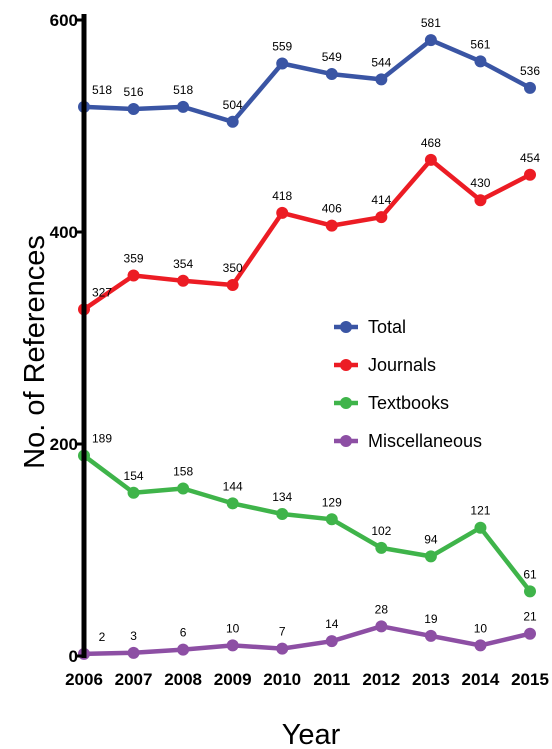  Describe the element at coordinates (530, 71) in the screenshot. I see `data-label-total: 536` at that location.